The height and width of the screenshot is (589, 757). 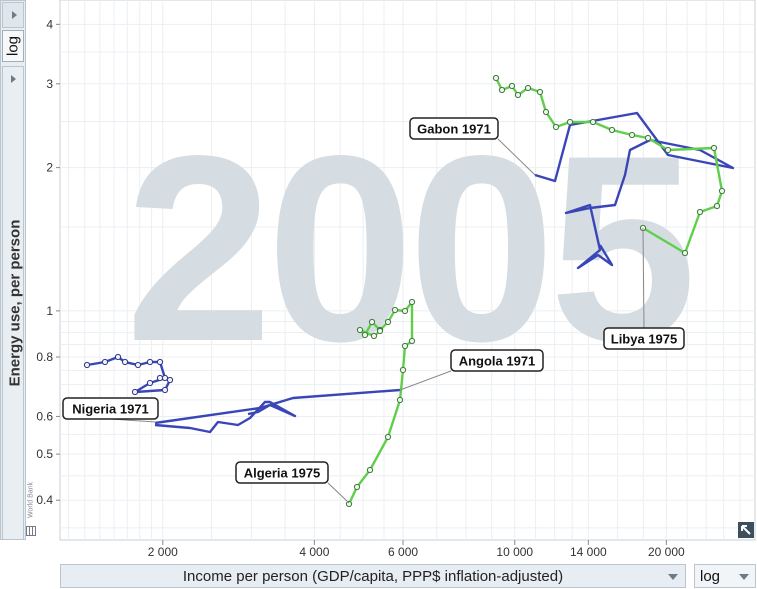 I want to click on y-tick-label: 0.4, so click(x=44, y=500).